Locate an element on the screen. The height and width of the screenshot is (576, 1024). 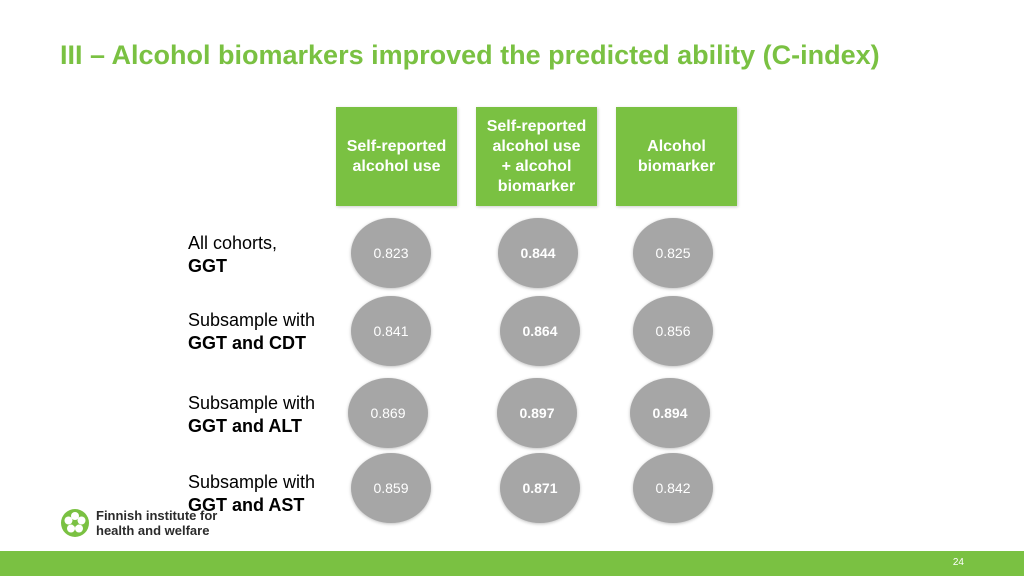
row-label-ggt-ast: Subsample with GGT and AST is located at coordinates (251, 494).